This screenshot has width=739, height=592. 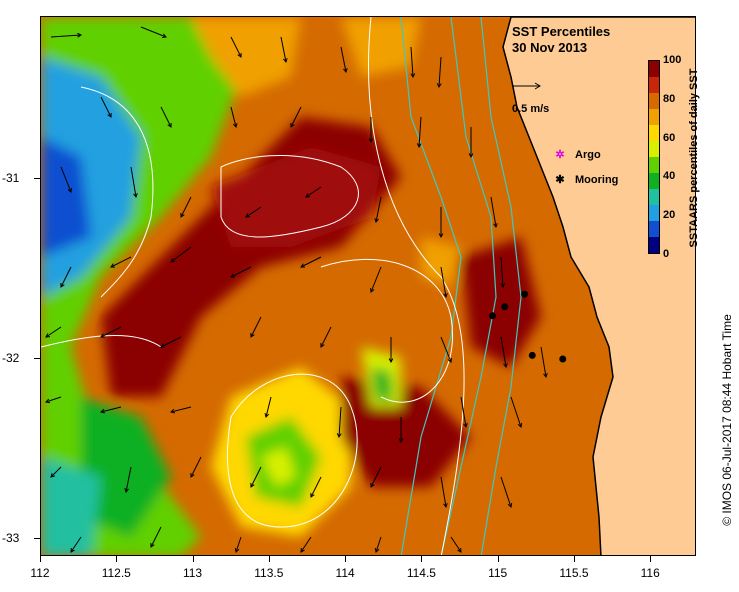 What do you see at coordinates (574, 573) in the screenshot?
I see `x-tick-label: 115.5` at bounding box center [574, 573].